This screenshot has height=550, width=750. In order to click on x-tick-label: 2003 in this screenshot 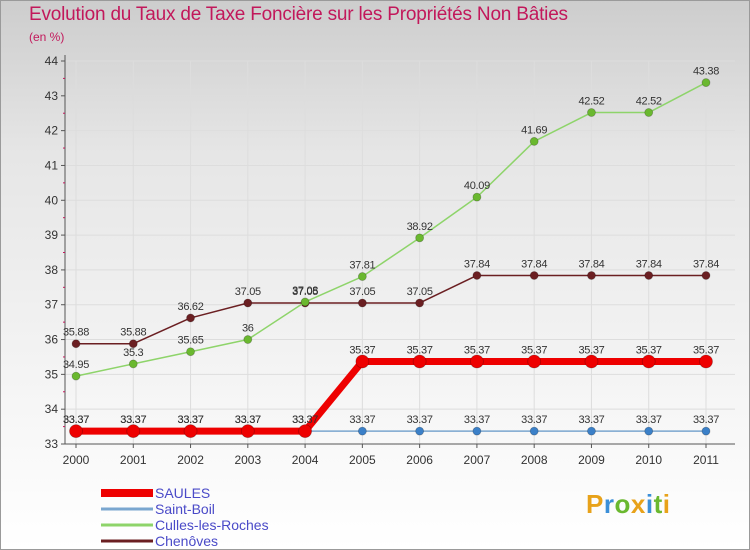, I will do `click(247, 460)`.